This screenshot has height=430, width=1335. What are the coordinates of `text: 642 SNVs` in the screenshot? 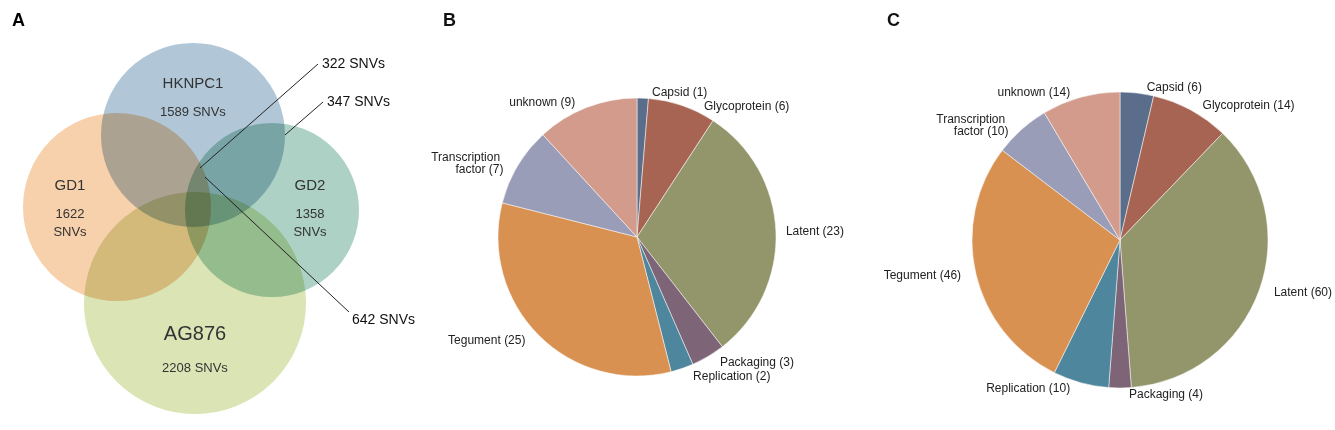 It's located at (384, 319).